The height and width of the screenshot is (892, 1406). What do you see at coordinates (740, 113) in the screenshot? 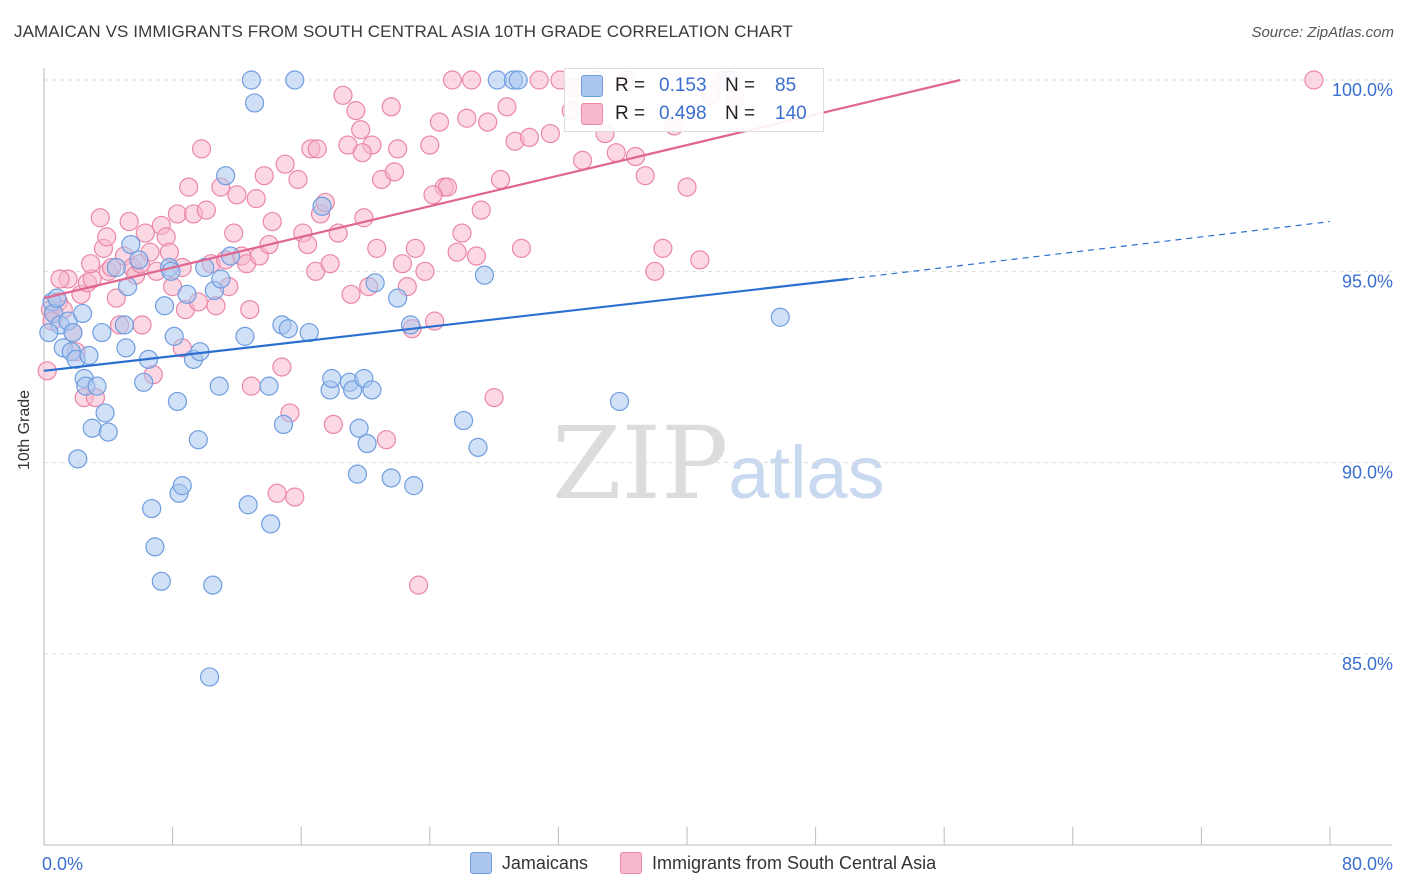
I see `stats-n-label: N =` at bounding box center [740, 113].